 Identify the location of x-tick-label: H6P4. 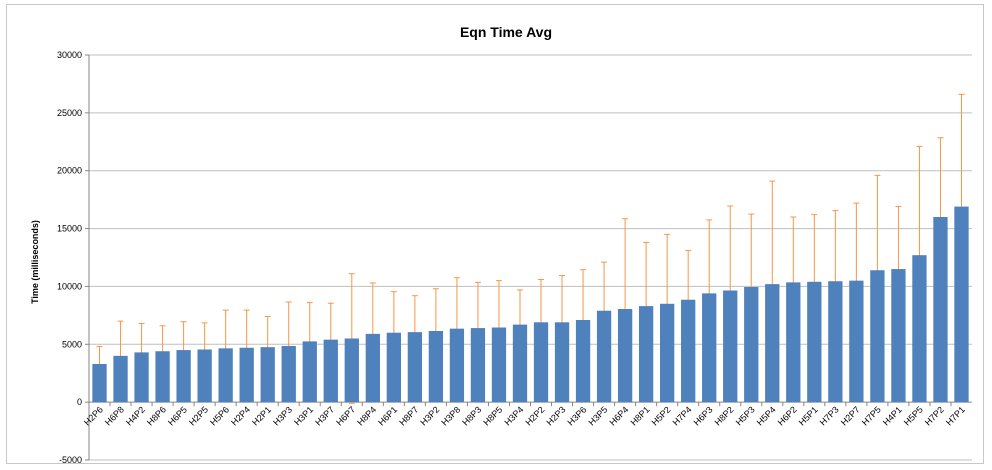
(619, 415).